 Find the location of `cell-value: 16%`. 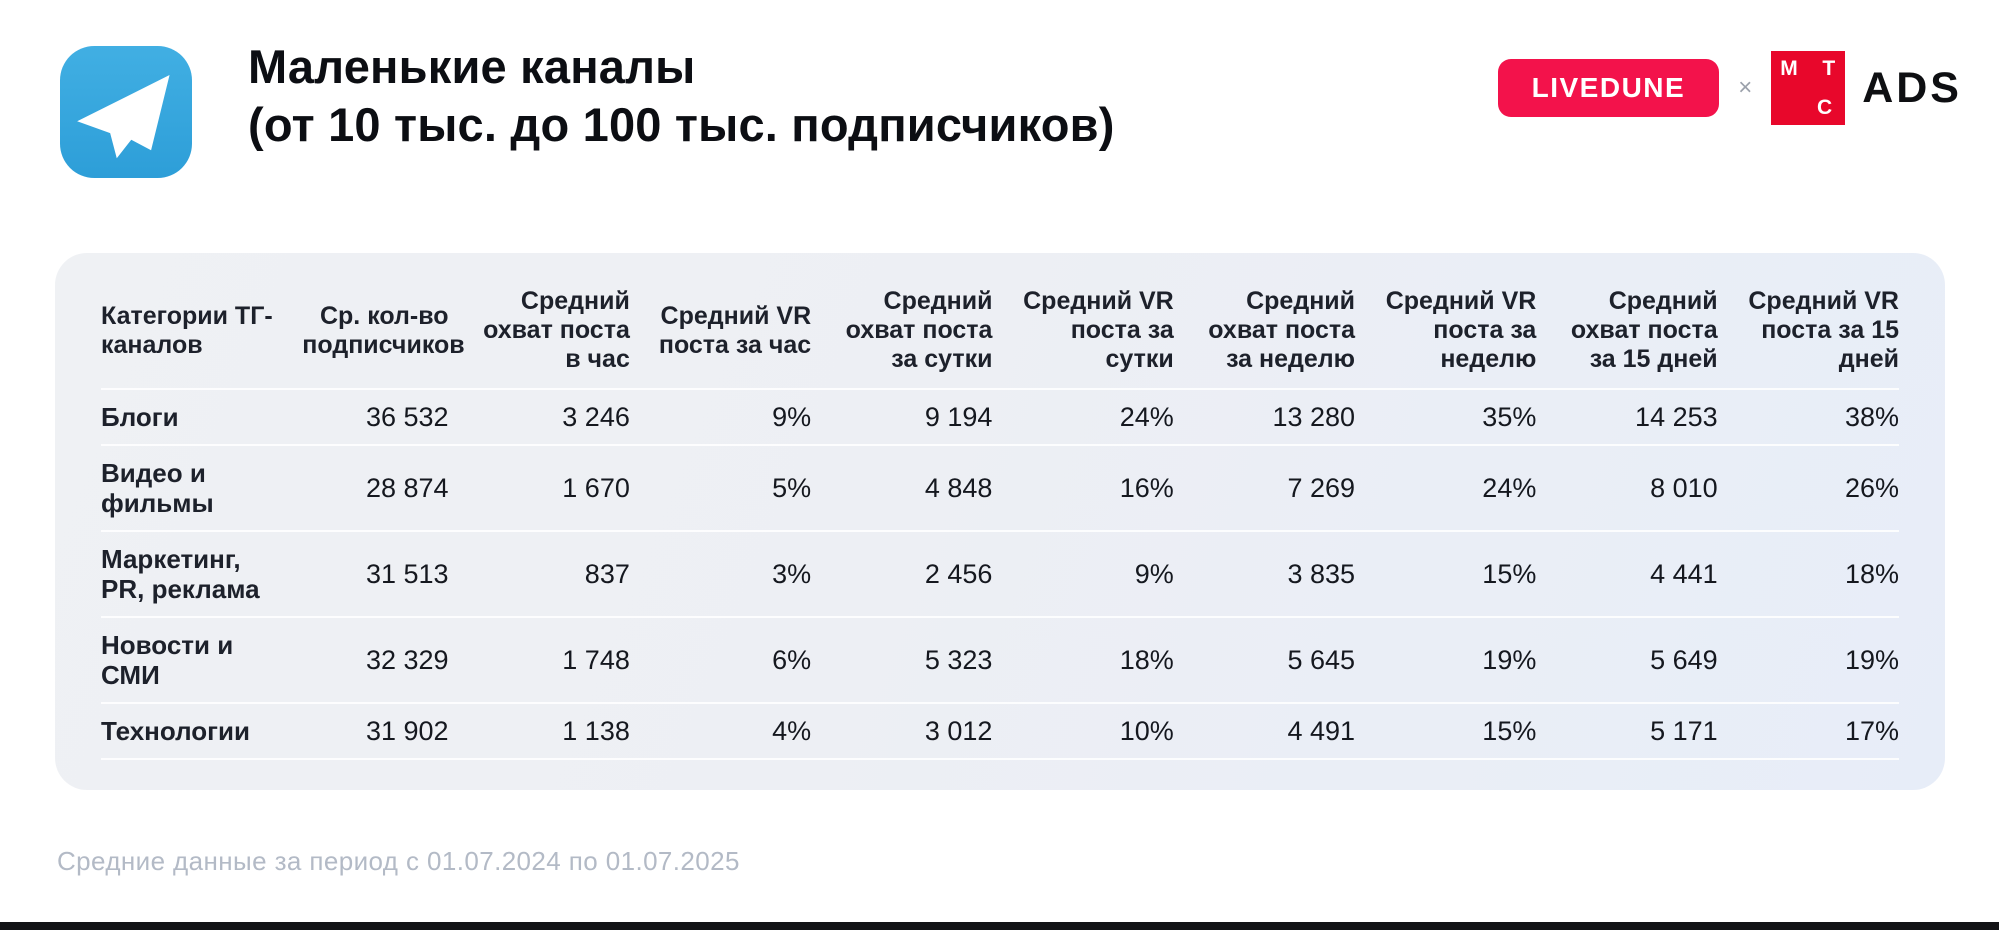

cell-value: 16% is located at coordinates (1146, 488).